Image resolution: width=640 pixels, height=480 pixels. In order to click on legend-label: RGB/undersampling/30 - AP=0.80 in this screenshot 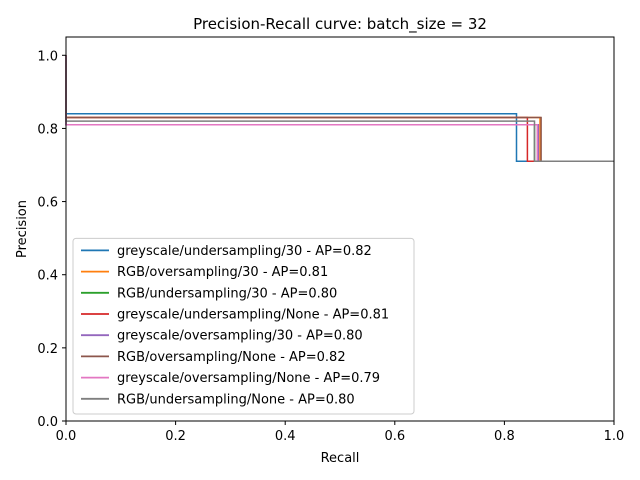, I will do `click(227, 293)`.